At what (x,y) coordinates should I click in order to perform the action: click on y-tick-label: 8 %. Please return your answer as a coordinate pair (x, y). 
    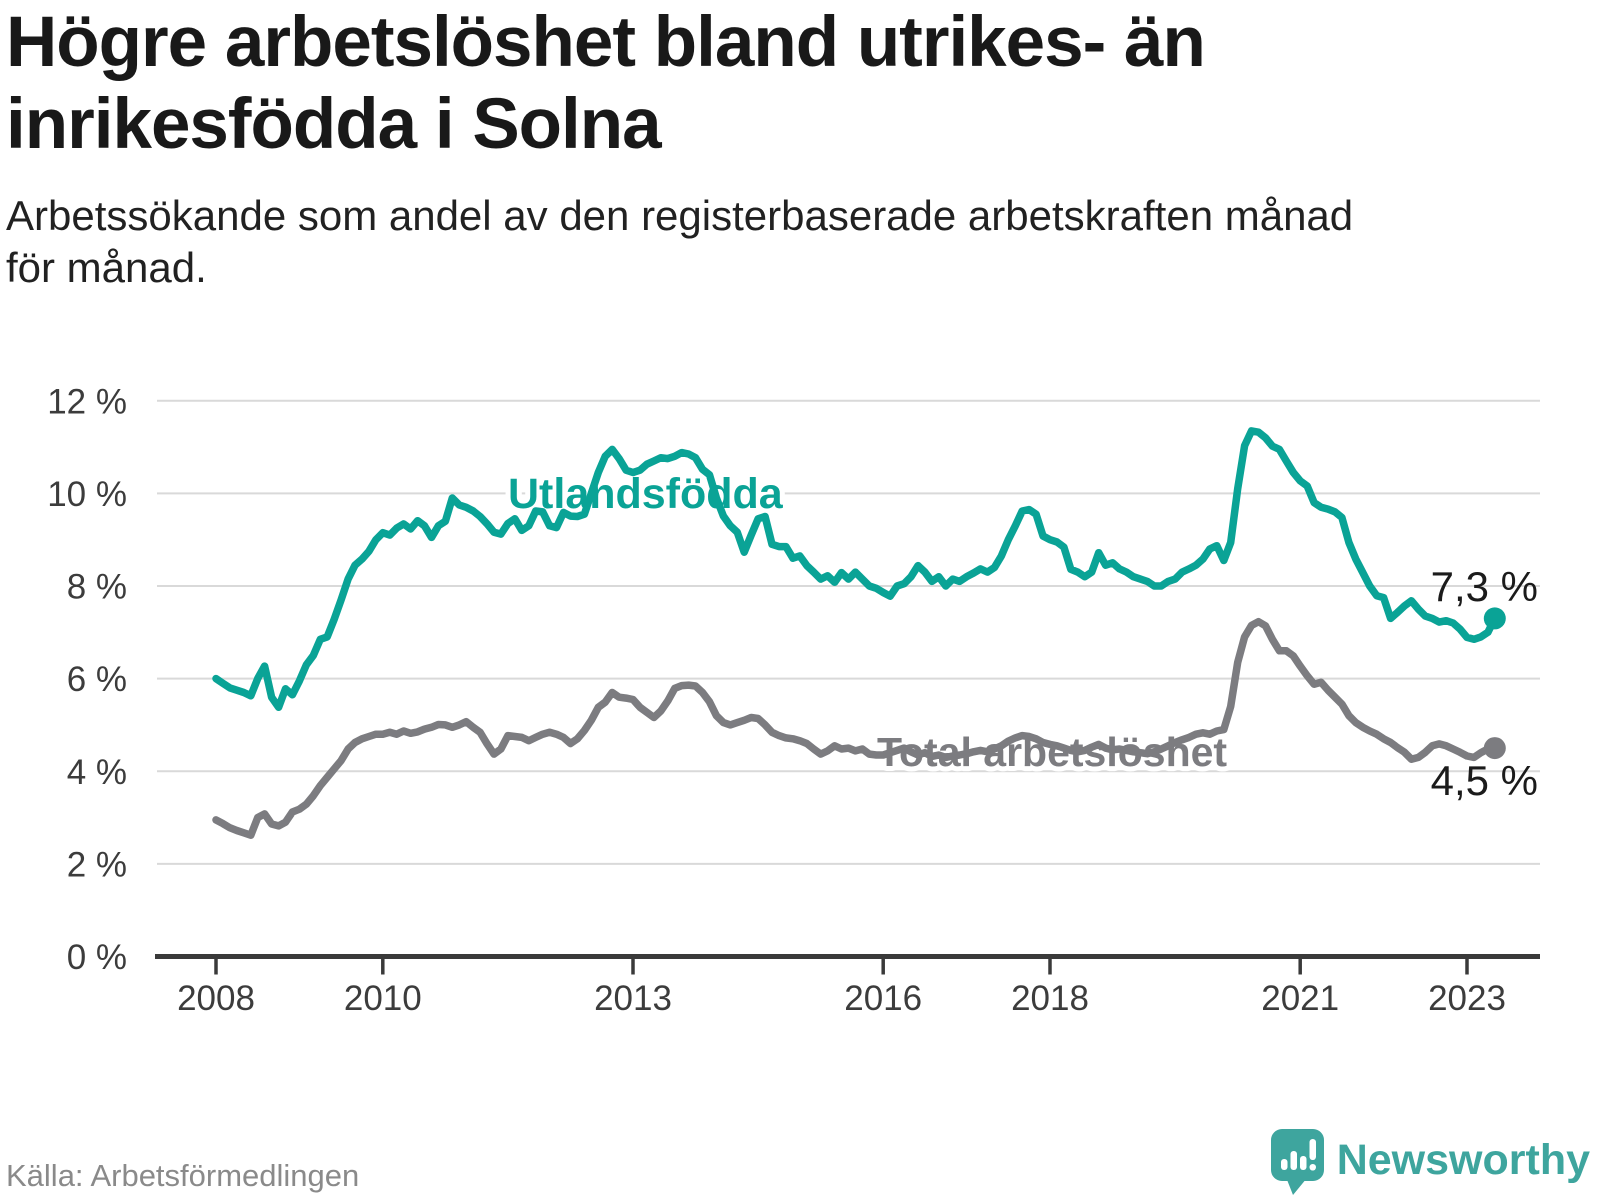
    Looking at the image, I should click on (97, 587).